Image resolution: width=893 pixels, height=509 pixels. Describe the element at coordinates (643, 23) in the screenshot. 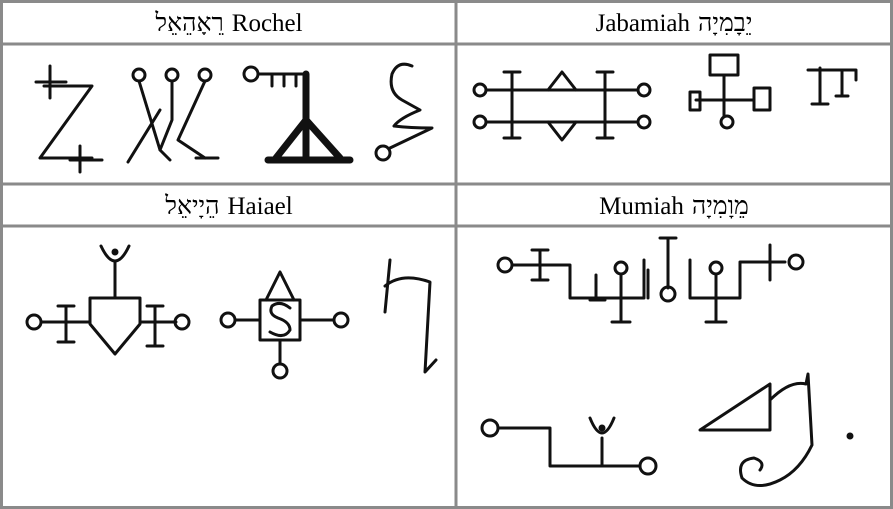

I see `angel-name: Jabamiah` at that location.